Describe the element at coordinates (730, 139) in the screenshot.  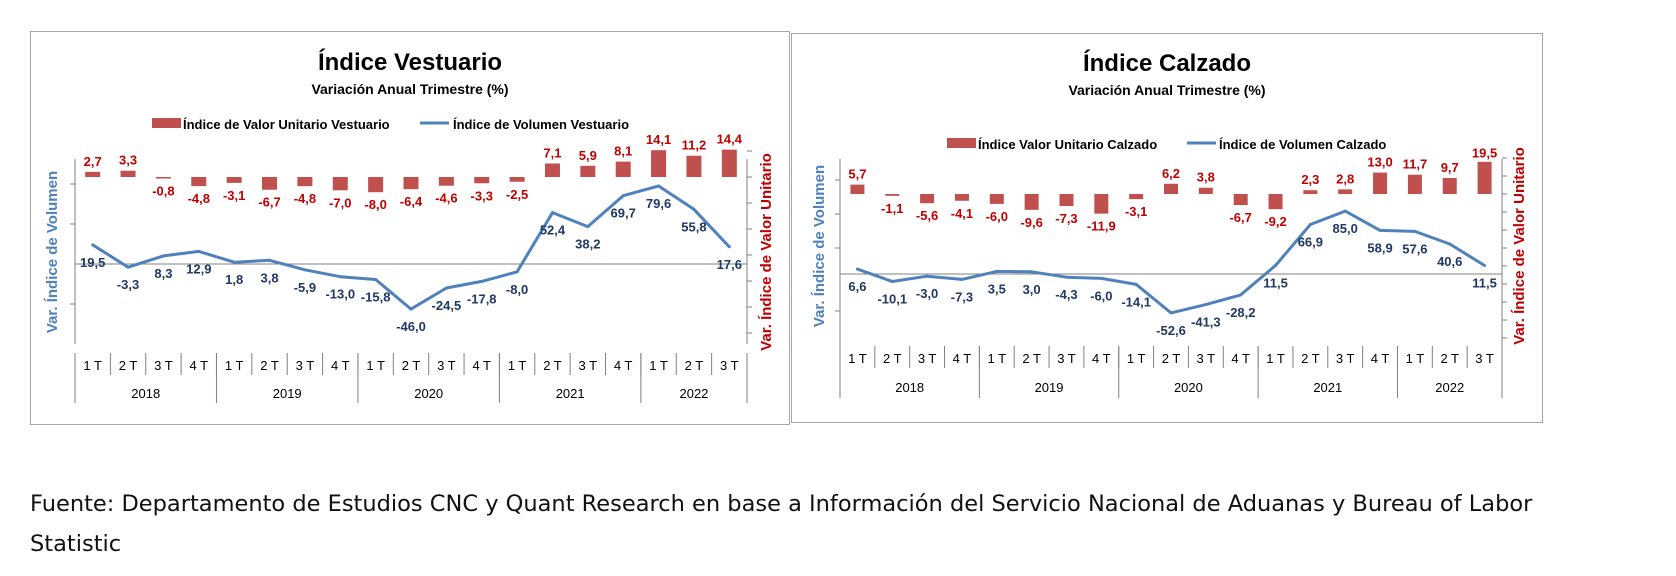
I see `bar-data-label: 14,4` at that location.